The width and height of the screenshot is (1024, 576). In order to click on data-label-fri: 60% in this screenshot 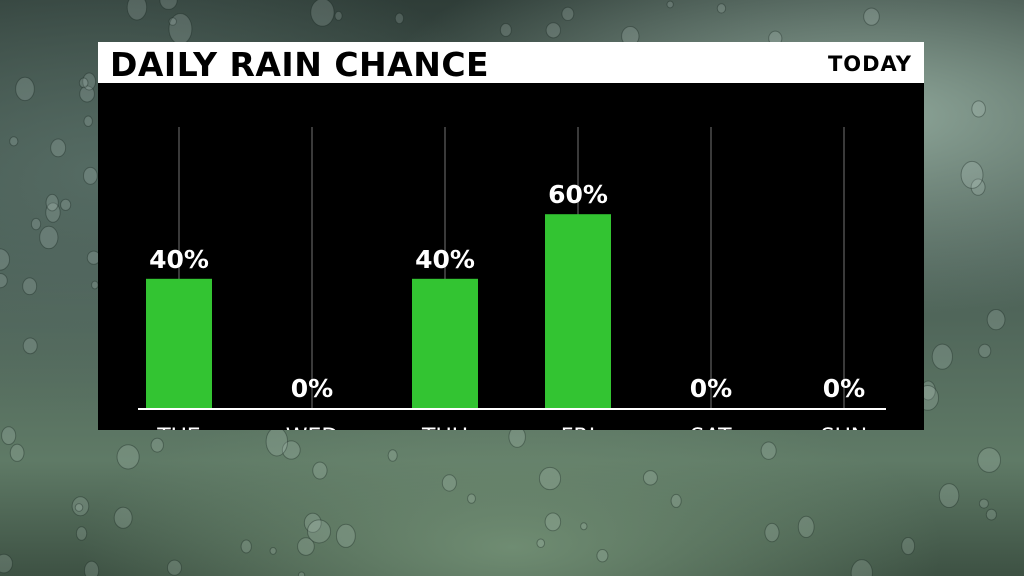, I will do `click(578, 194)`.